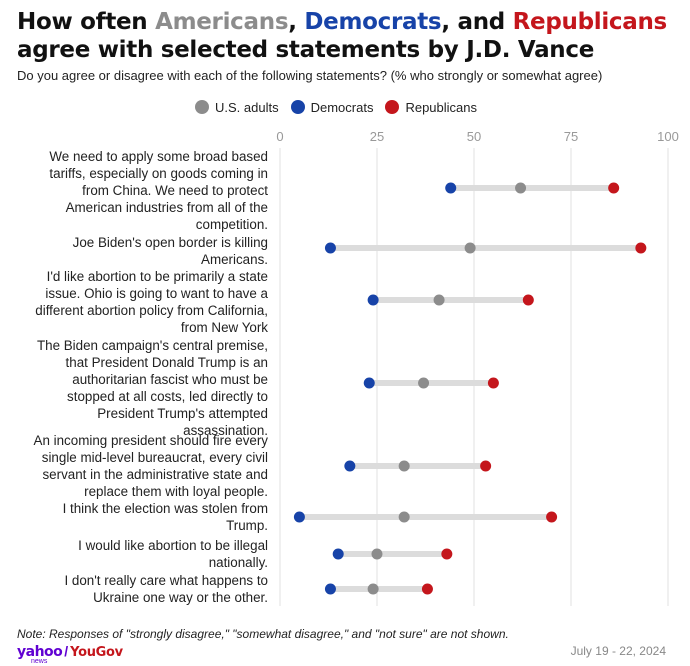  What do you see at coordinates (590, 22) in the screenshot?
I see `title-republicans: Republicans` at bounding box center [590, 22].